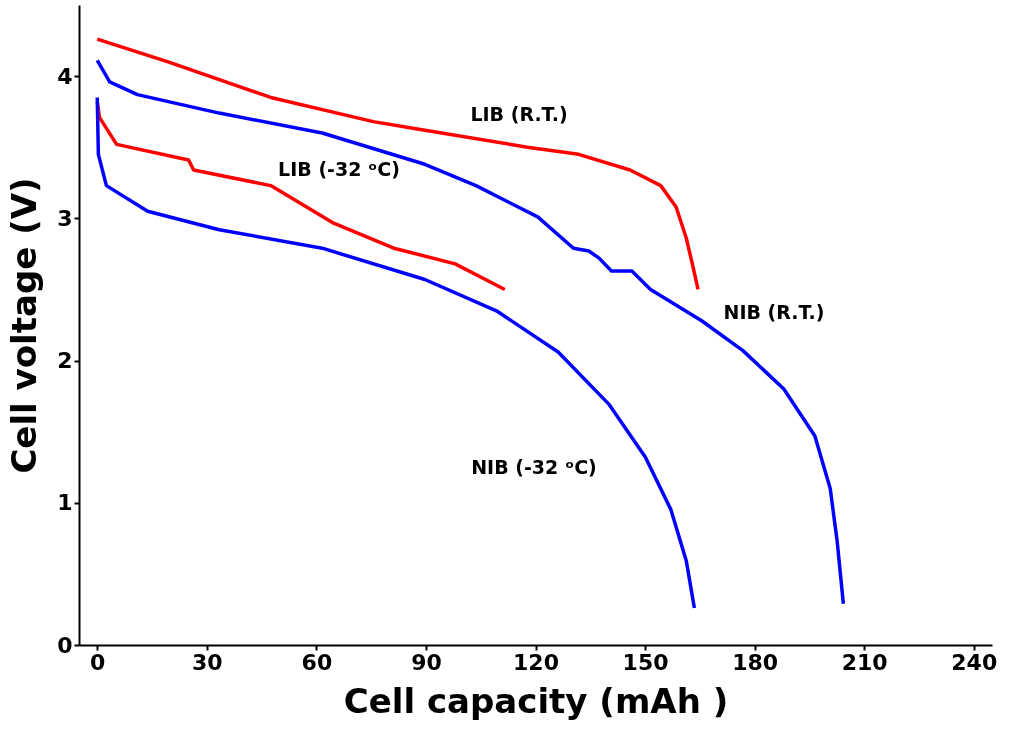  I want to click on y-tick-label: 3, so click(65, 218).